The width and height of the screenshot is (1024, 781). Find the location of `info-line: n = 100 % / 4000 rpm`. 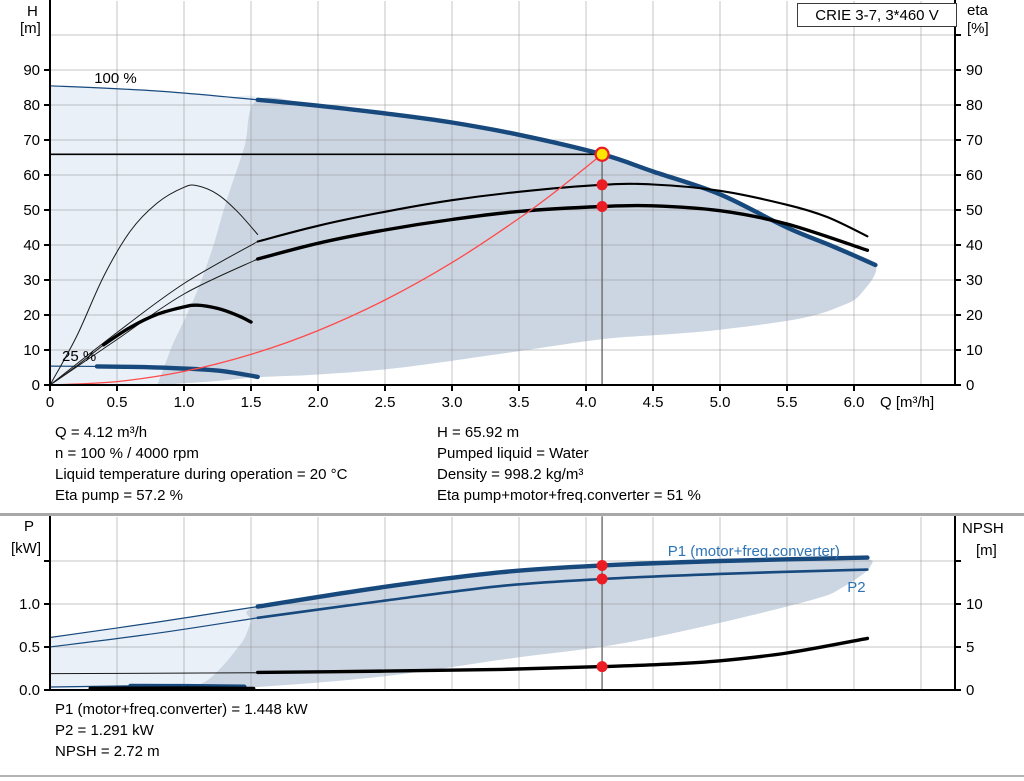

info-line: n = 100 % / 4000 rpm is located at coordinates (127, 453).